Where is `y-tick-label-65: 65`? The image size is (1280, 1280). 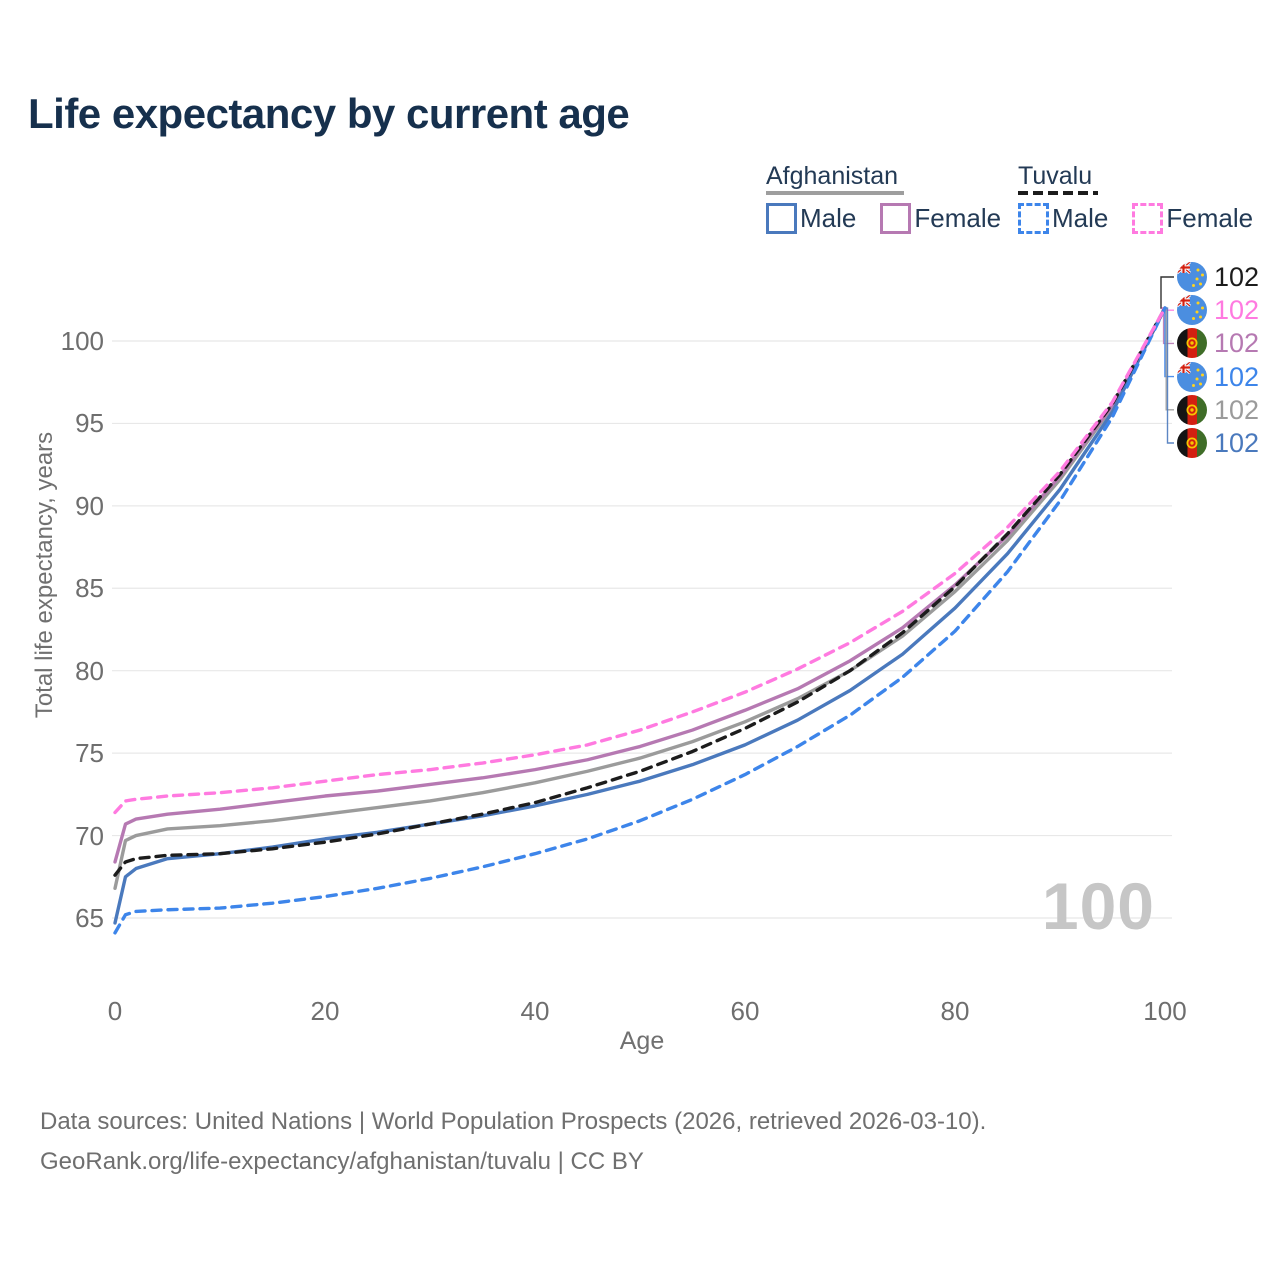 y-tick-label-65: 65 is located at coordinates (89, 918).